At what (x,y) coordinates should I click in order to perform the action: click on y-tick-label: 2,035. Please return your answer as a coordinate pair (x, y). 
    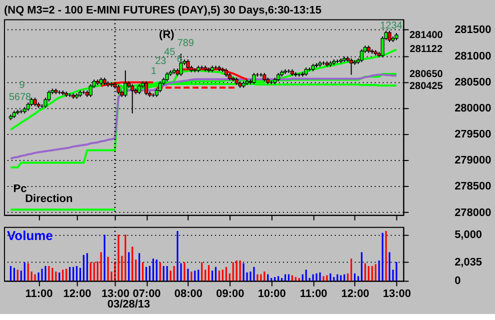
    Looking at the image, I should click on (468, 262).